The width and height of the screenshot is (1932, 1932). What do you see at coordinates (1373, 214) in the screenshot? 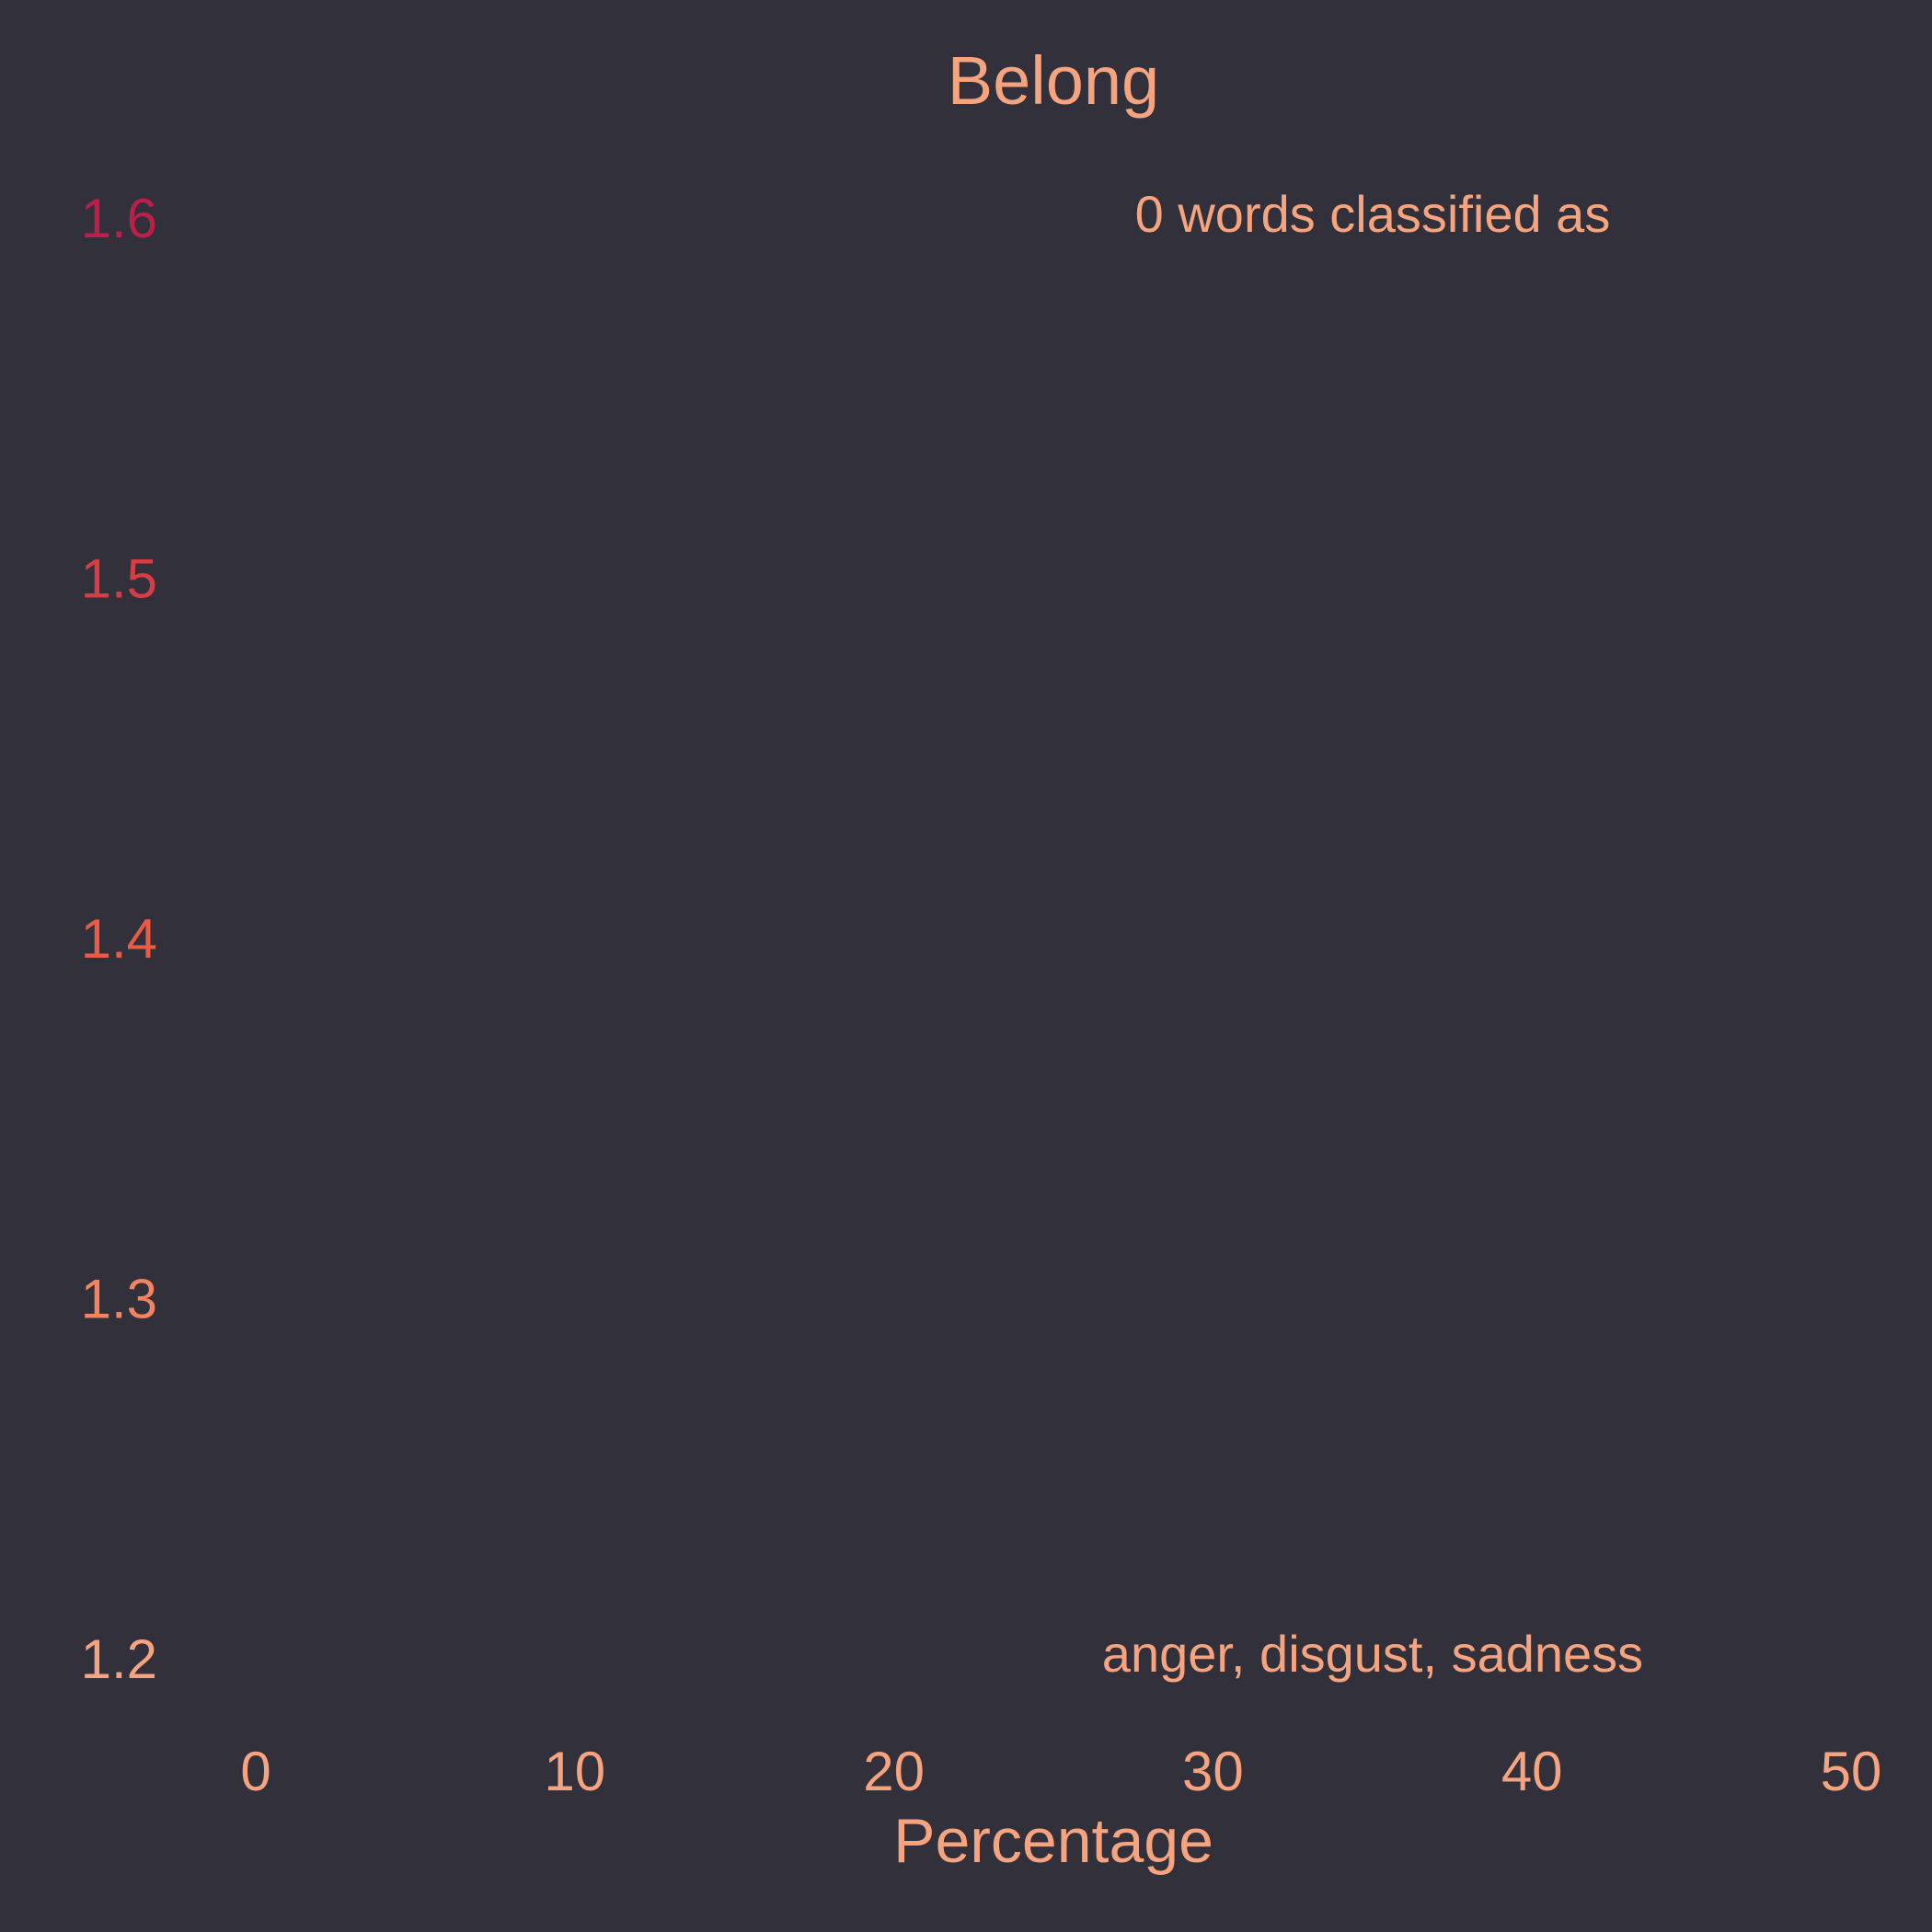
I see `annotation-line-1: 0 words classified as` at bounding box center [1373, 214].